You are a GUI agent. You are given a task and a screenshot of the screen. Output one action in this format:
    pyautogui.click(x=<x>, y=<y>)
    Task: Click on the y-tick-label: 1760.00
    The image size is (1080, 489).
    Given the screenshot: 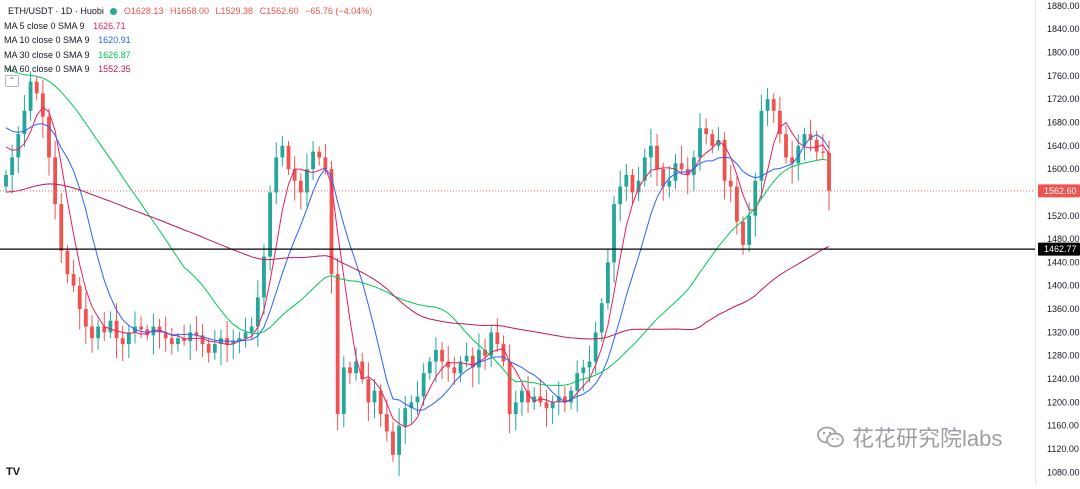 What is the action you would take?
    pyautogui.click(x=1063, y=76)
    